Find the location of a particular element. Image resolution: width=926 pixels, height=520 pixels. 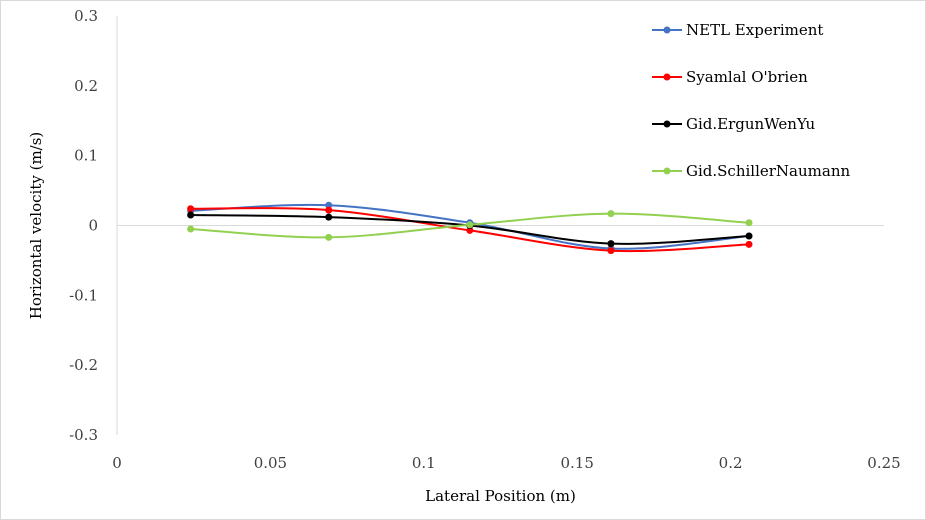

data-point-netl-experiment is located at coordinates (329, 205).